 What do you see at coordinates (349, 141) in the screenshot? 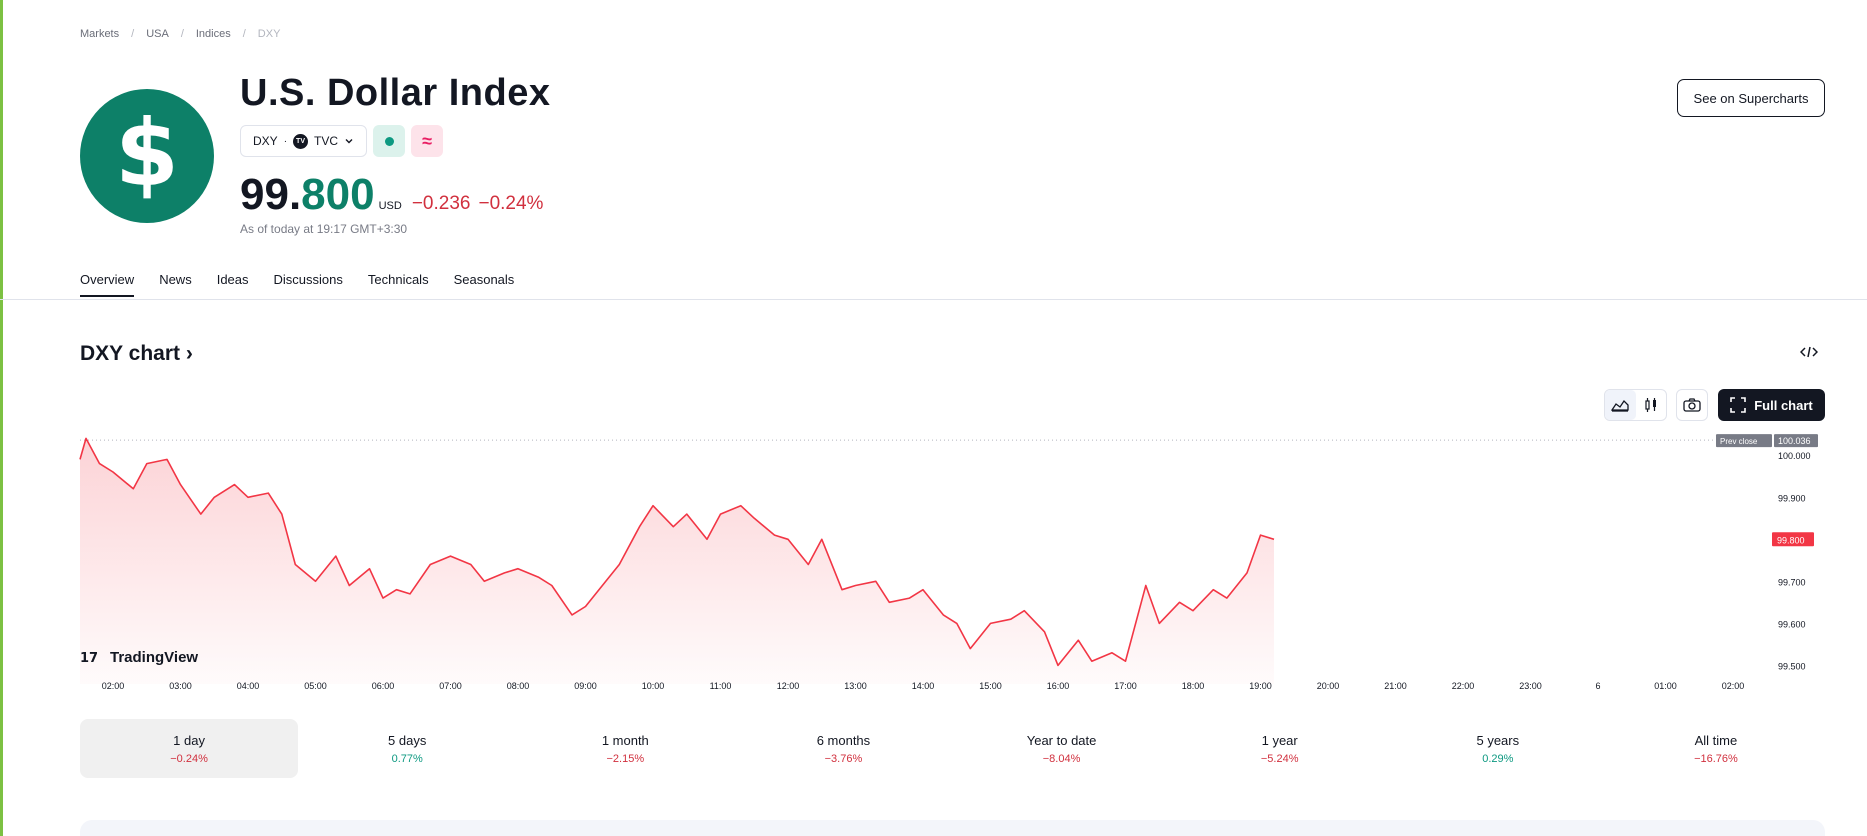
I see `chevron-down-icon` at bounding box center [349, 141].